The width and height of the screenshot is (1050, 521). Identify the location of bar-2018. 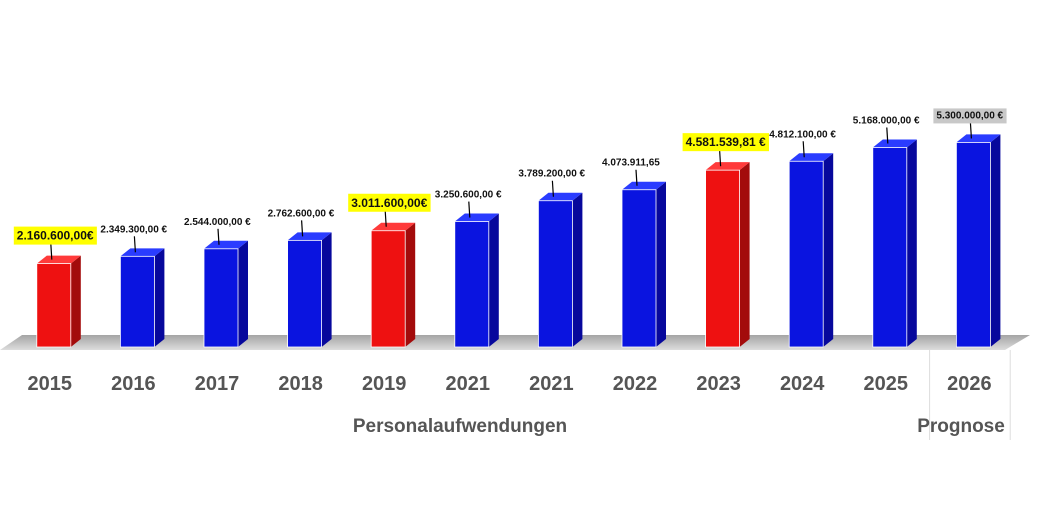
(309, 290).